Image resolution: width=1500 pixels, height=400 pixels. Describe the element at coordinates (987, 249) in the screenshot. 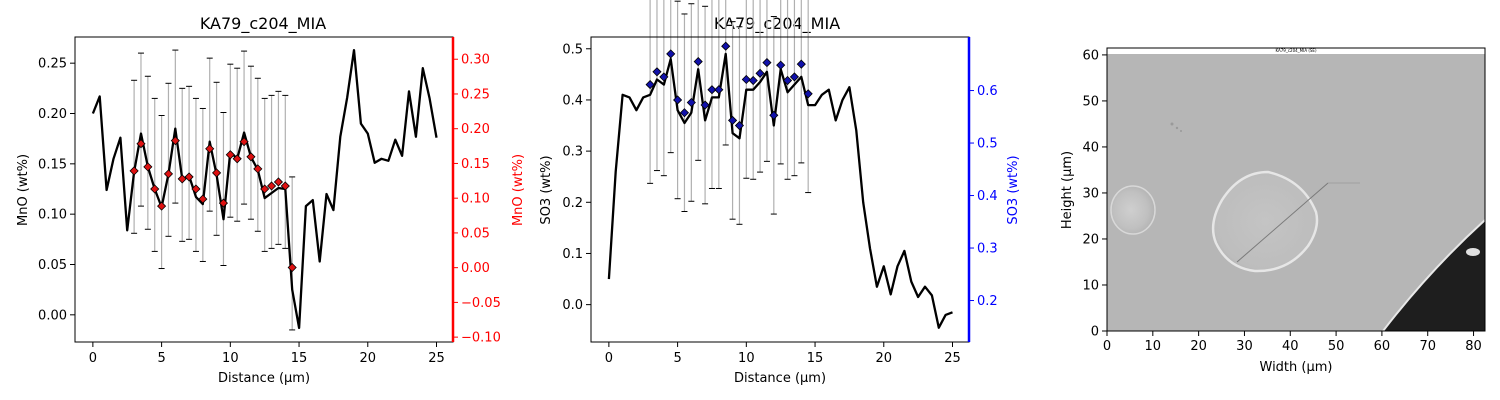

I see `right-y-tick-label: 0.3` at that location.